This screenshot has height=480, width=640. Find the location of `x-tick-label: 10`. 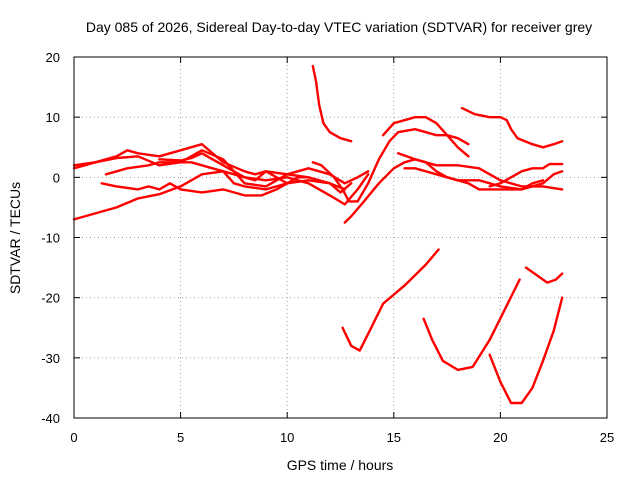

x-tick-label: 10 is located at coordinates (287, 437).